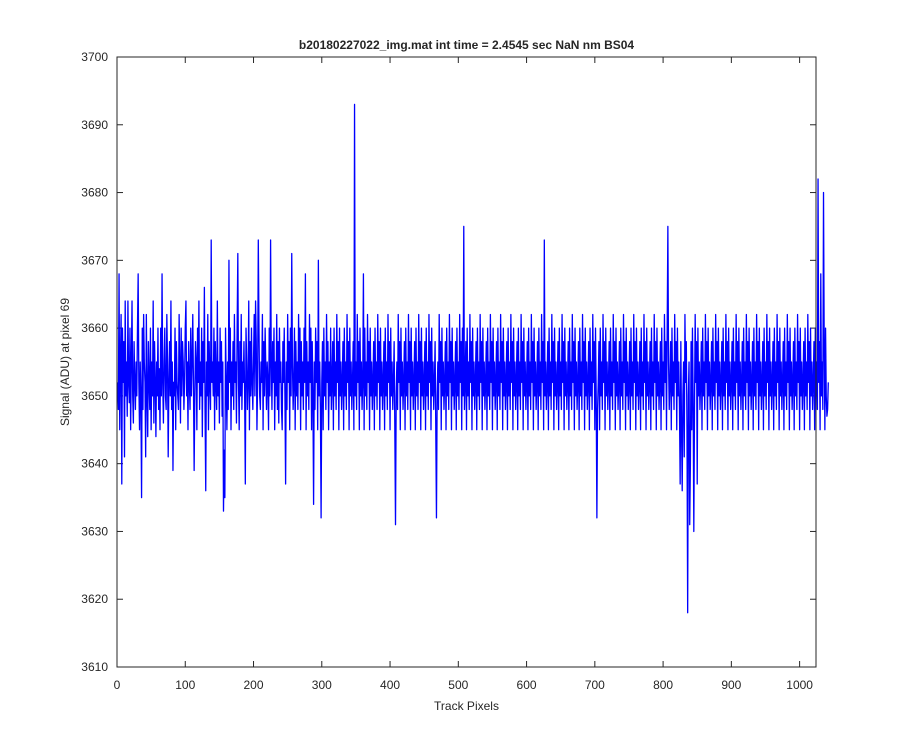 Image resolution: width=900 pixels, height=750 pixels. I want to click on y-tick-label: 3690, so click(94, 125).